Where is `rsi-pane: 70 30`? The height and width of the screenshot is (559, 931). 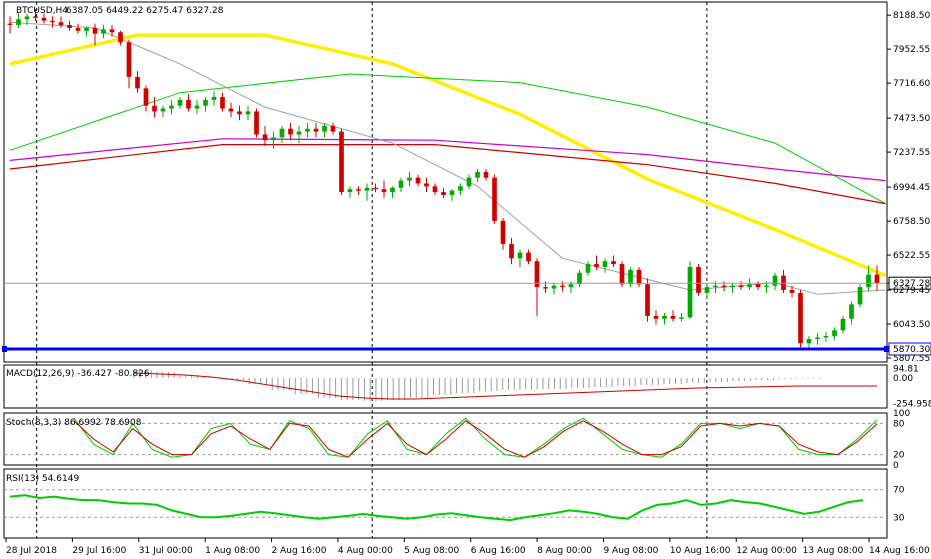
rsi-pane: 70 30 is located at coordinates (454, 504).